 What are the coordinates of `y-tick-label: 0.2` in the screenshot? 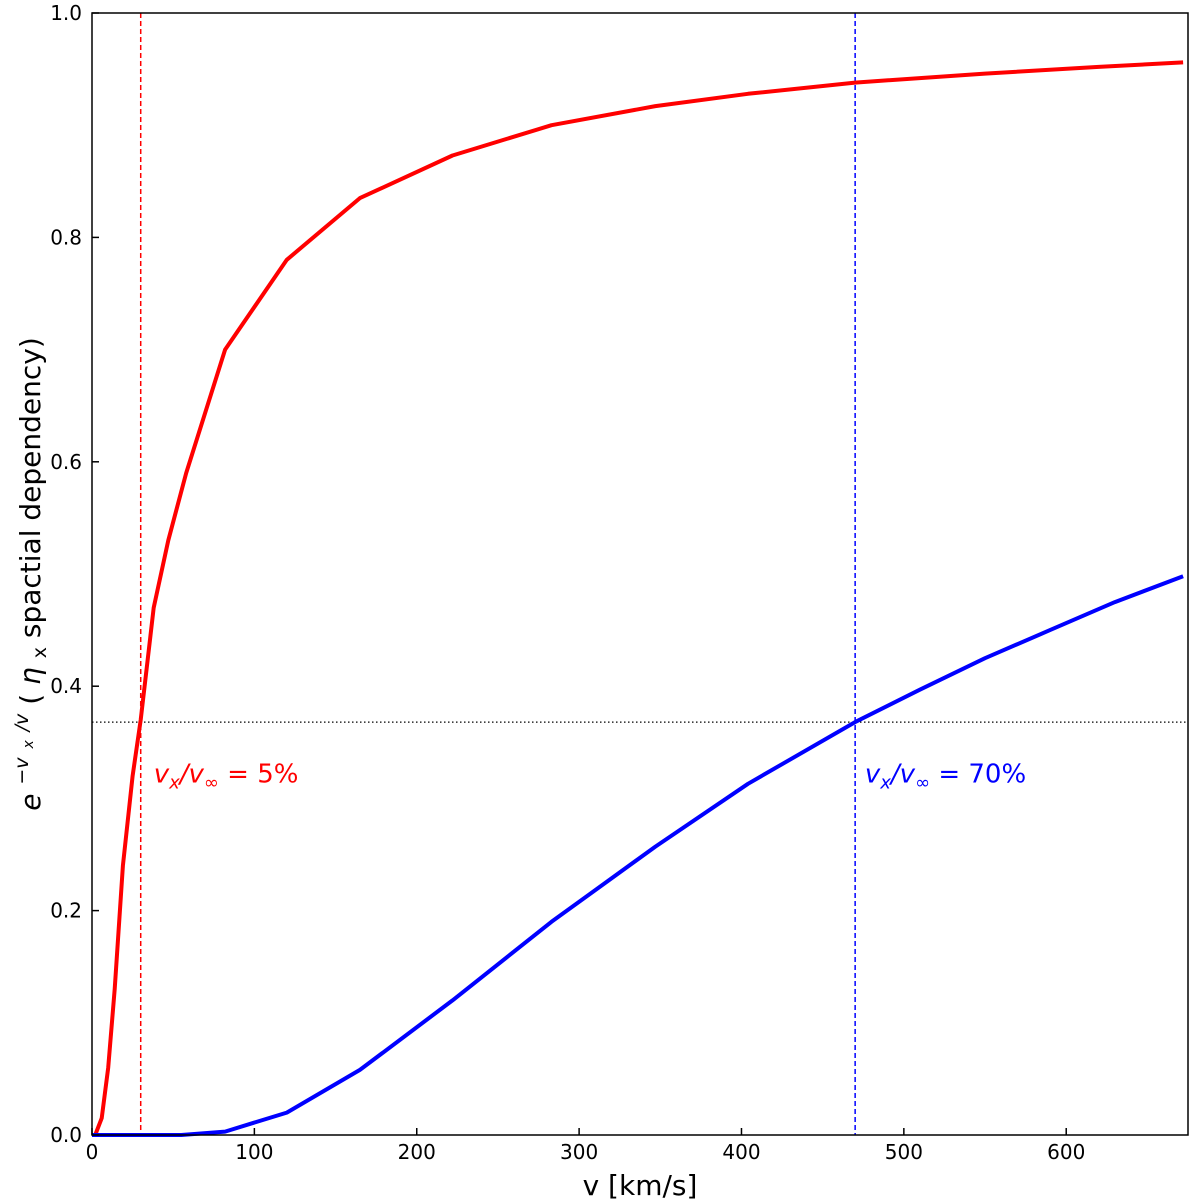 It's located at (66, 911).